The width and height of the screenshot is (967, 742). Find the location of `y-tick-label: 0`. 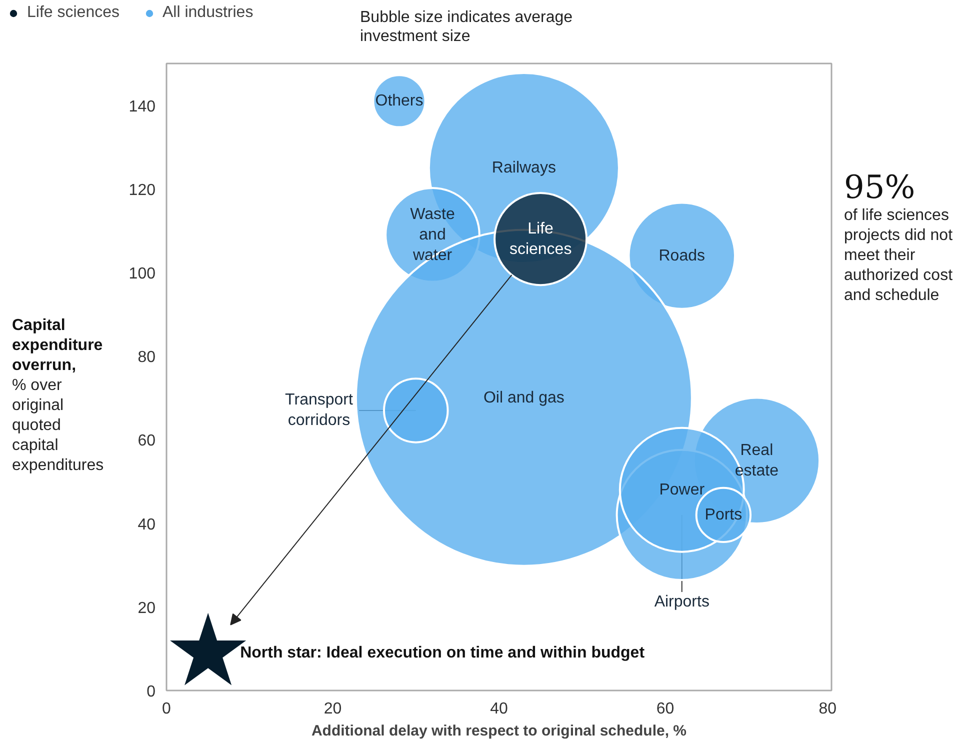

y-tick-label: 0 is located at coordinates (151, 692).